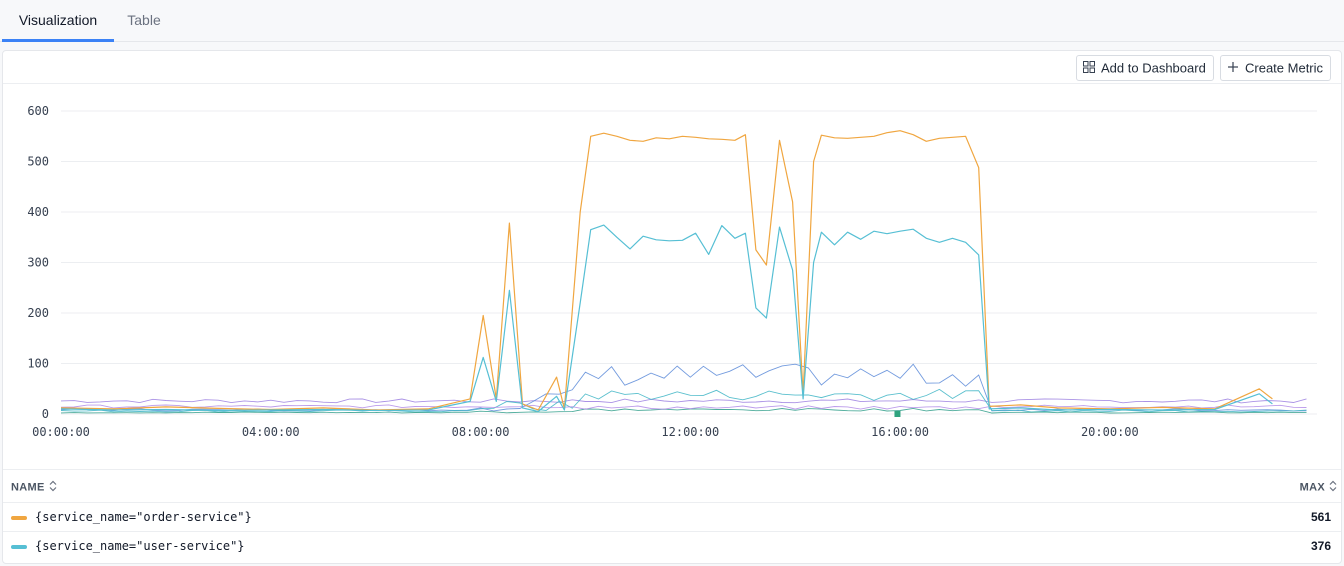 This screenshot has height=566, width=1344. Describe the element at coordinates (672, 83) in the screenshot. I see `toolbar-divider` at that location.